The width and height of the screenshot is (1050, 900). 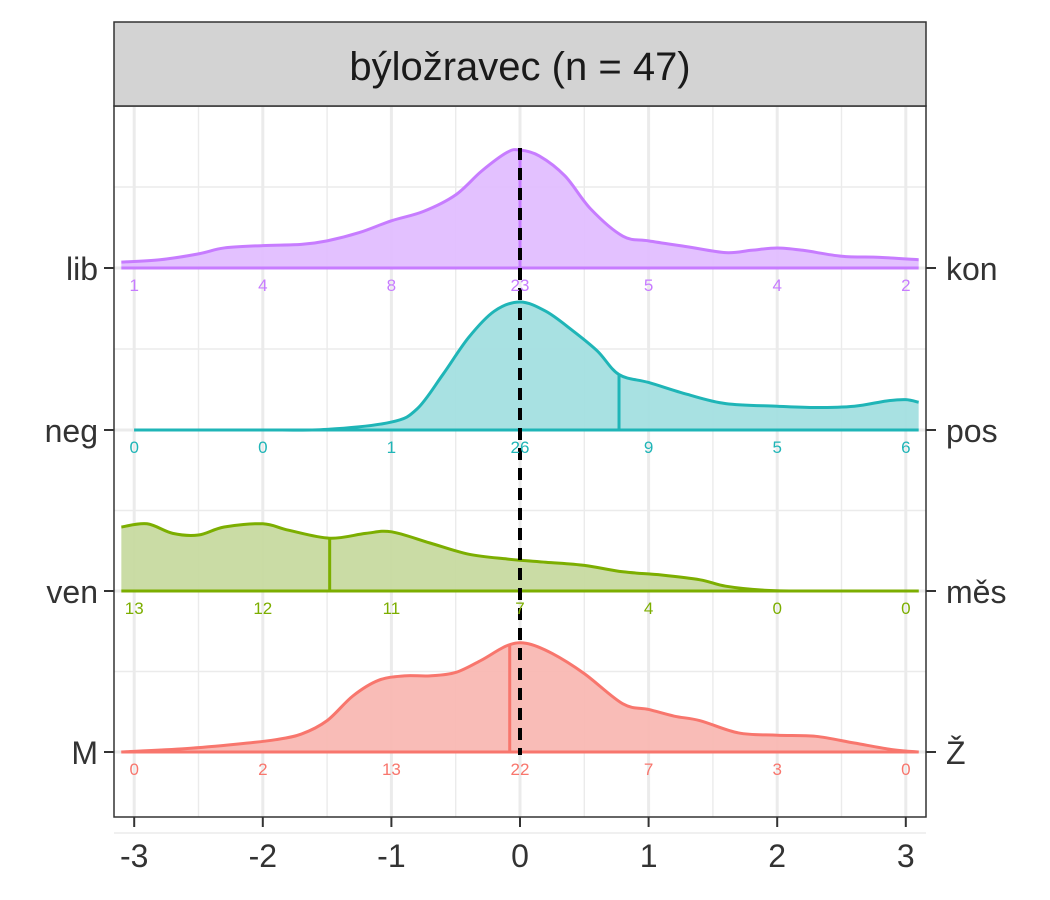 I want to click on count-label: 22, so click(x=520, y=769).